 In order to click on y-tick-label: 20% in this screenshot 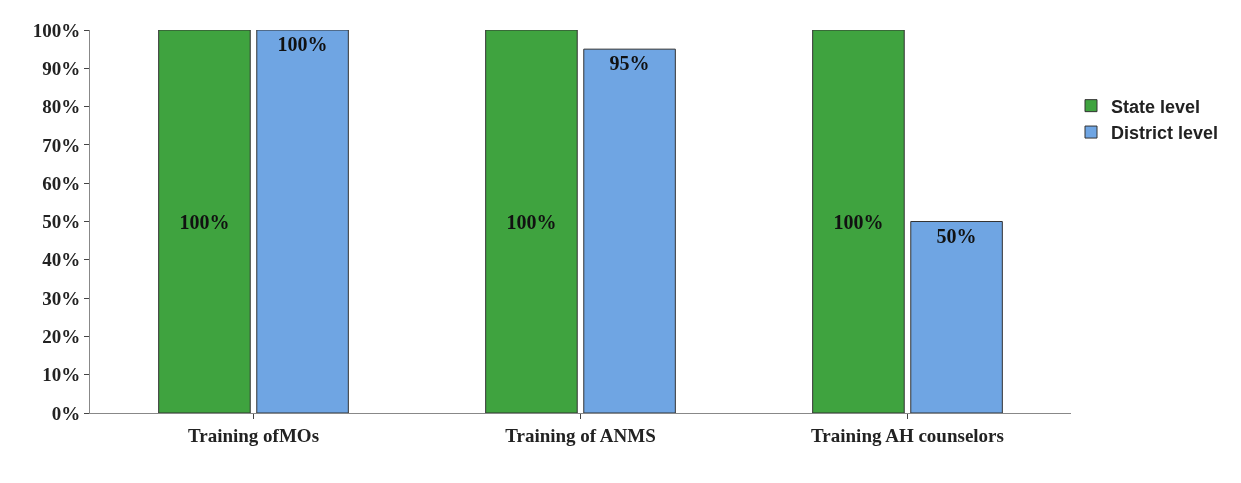, I will do `click(61, 337)`.